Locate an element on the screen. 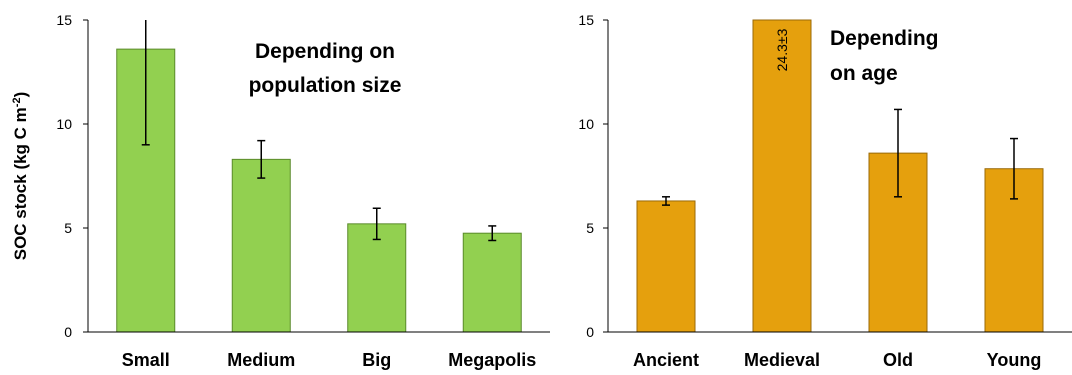 The image size is (1072, 375). chart2-bar-medieval is located at coordinates (782, 176).